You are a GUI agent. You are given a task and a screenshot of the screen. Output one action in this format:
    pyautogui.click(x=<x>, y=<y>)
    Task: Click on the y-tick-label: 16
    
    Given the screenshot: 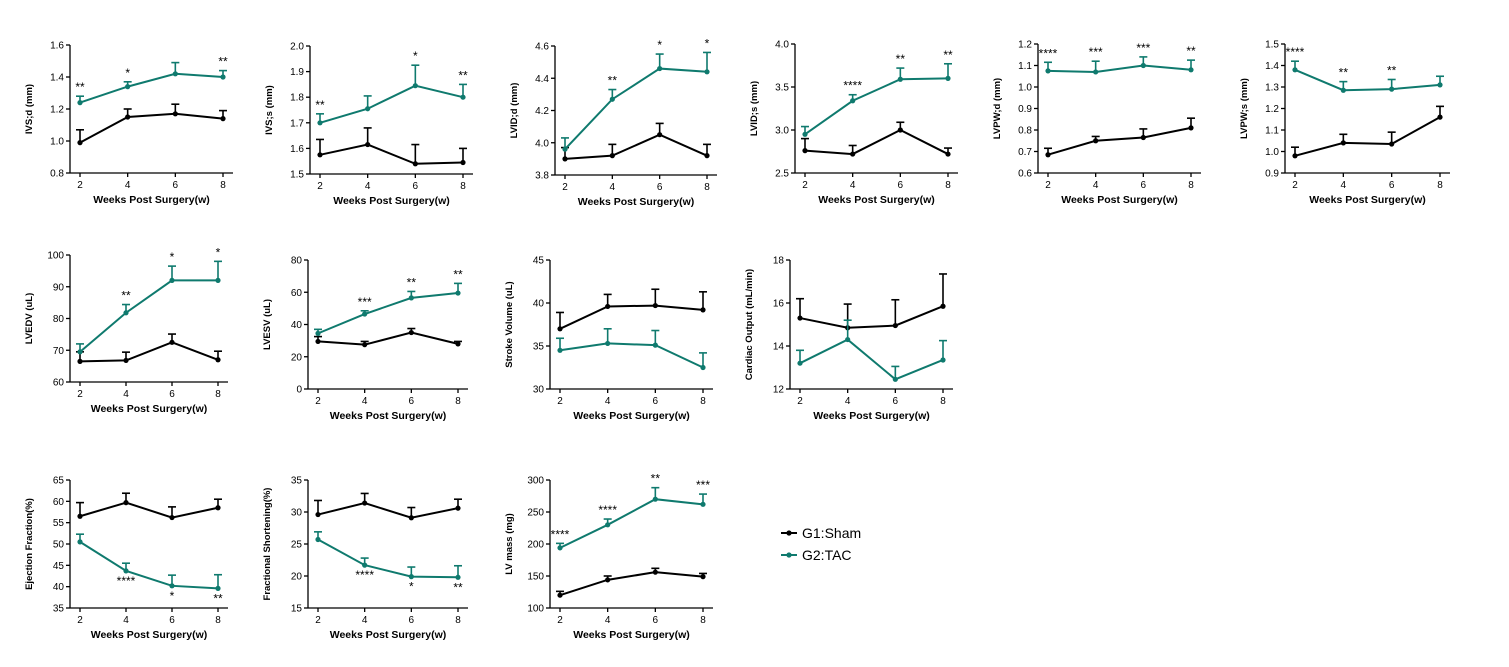 What is the action you would take?
    pyautogui.click(x=779, y=304)
    